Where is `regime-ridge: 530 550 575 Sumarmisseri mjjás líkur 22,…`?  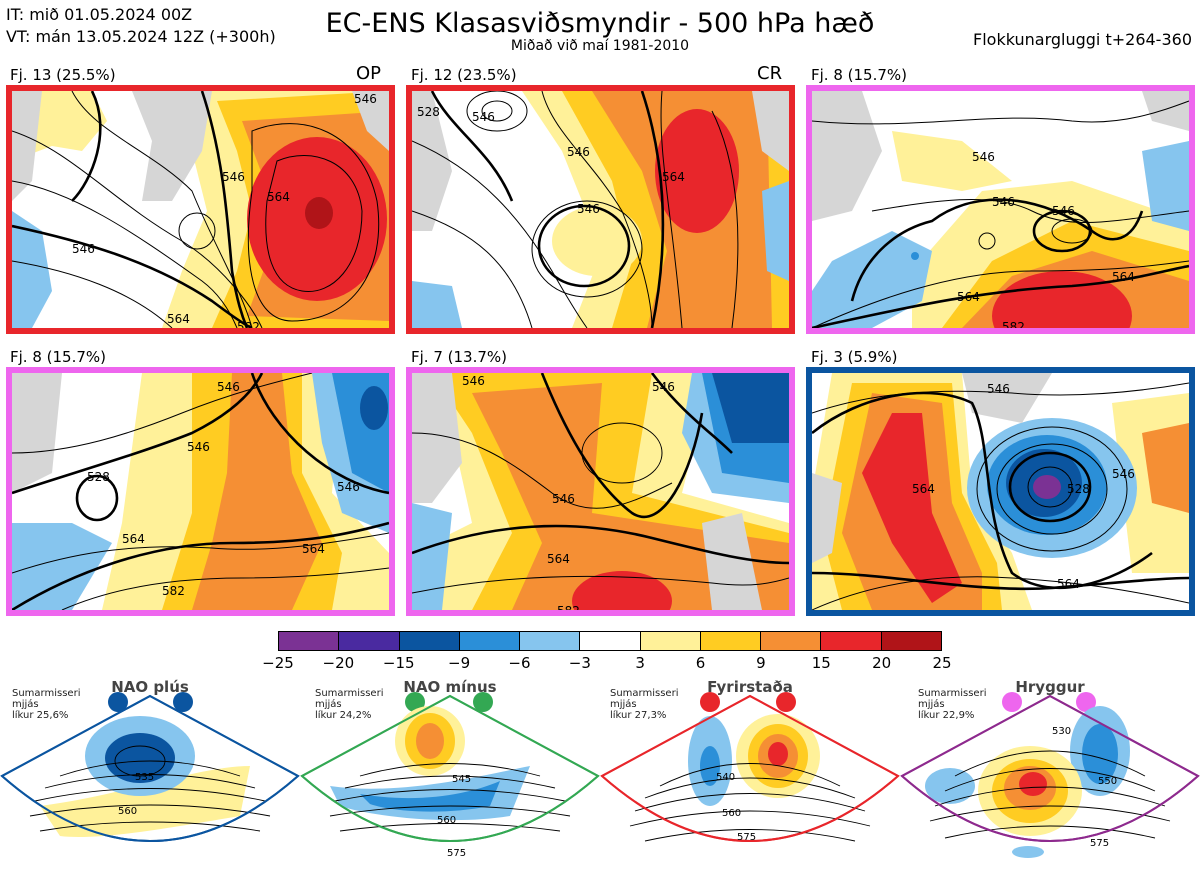 regime-ridge: 530 550 575 Sumarmisseri mjjás líkur 22,… is located at coordinates (1050, 773).